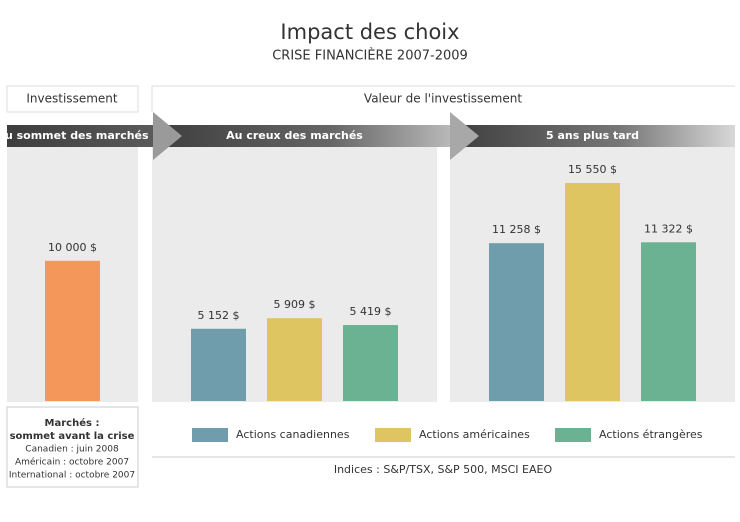  What do you see at coordinates (592, 169) in the screenshot?
I see `value-label: 15 550 $` at bounding box center [592, 169].